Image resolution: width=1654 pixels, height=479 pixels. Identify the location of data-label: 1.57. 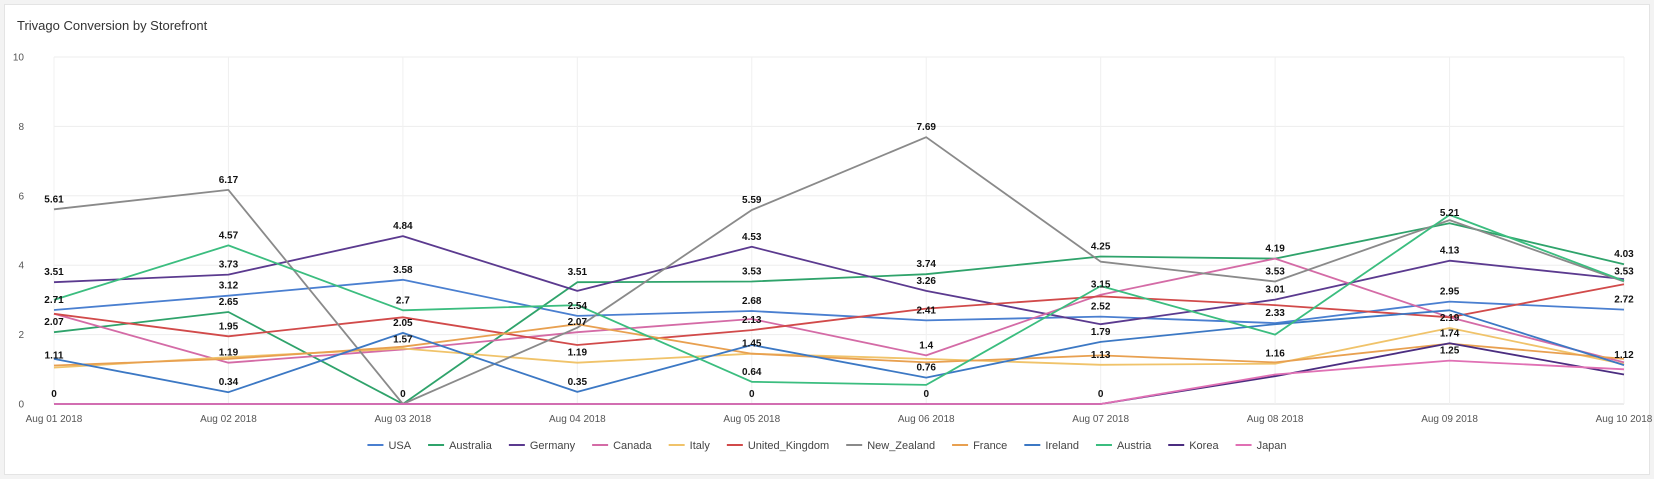
(403, 340).